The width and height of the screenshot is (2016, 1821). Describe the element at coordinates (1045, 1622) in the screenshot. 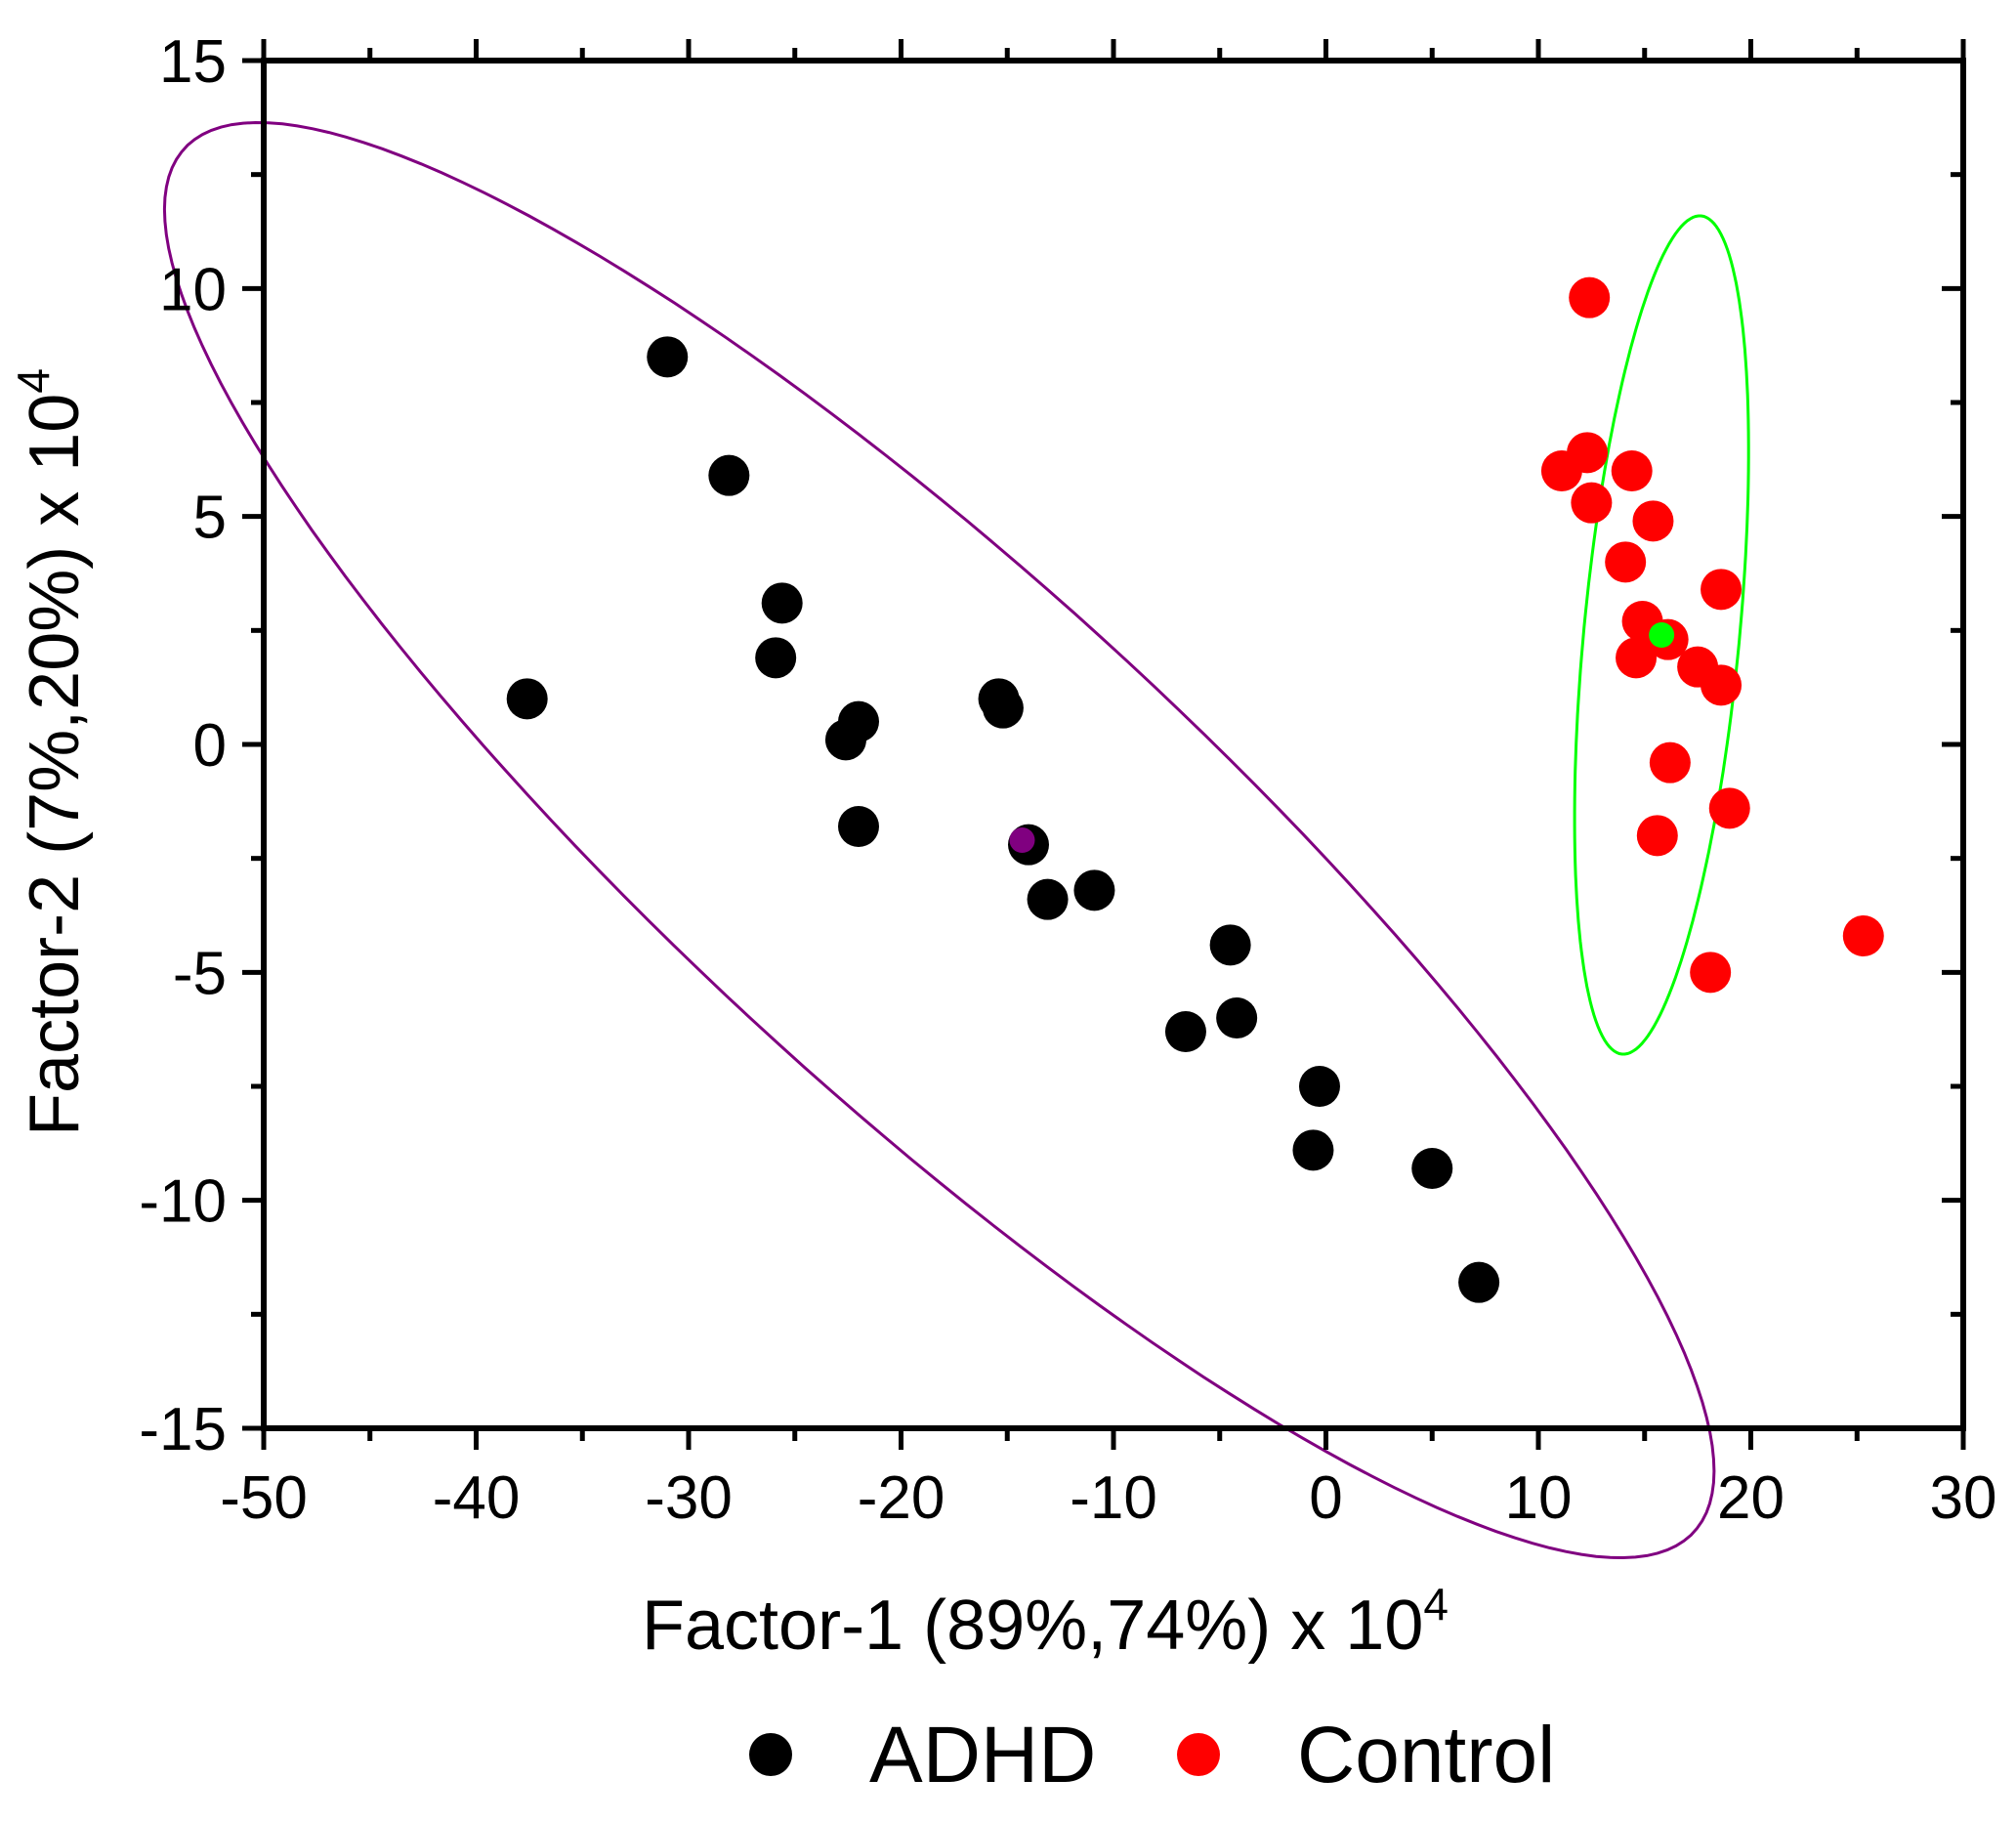

I see `x-axis-title: Factor-1 (89%,74%) x 104` at that location.